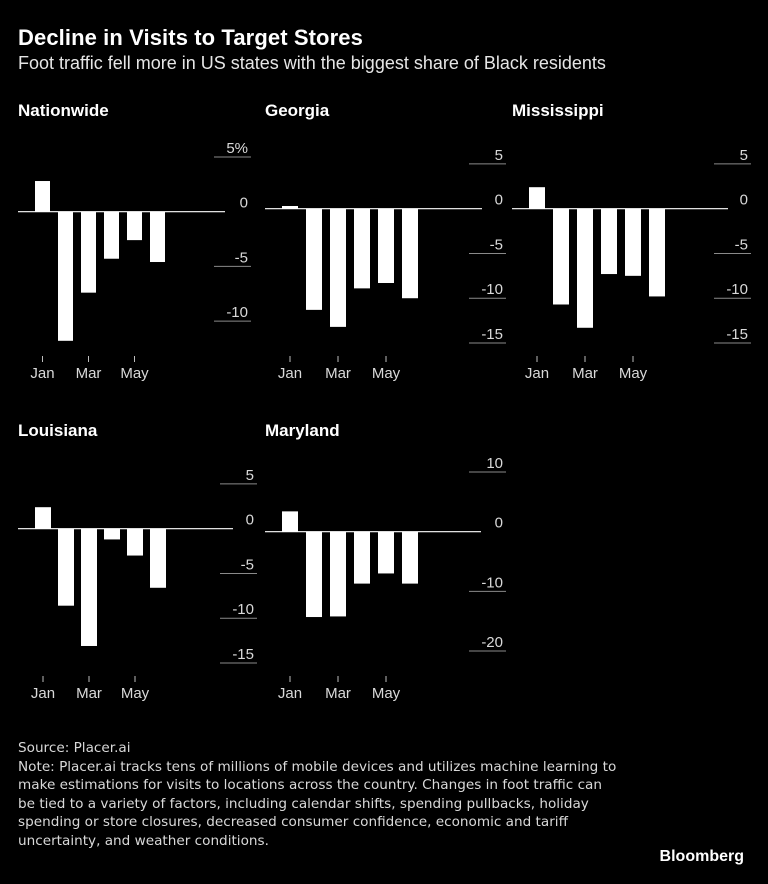 This screenshot has height=884, width=768. I want to click on panel-louisiana: Louisiana 5 0 -5 -10 -15 Jan Mar May, so click(143, 571).